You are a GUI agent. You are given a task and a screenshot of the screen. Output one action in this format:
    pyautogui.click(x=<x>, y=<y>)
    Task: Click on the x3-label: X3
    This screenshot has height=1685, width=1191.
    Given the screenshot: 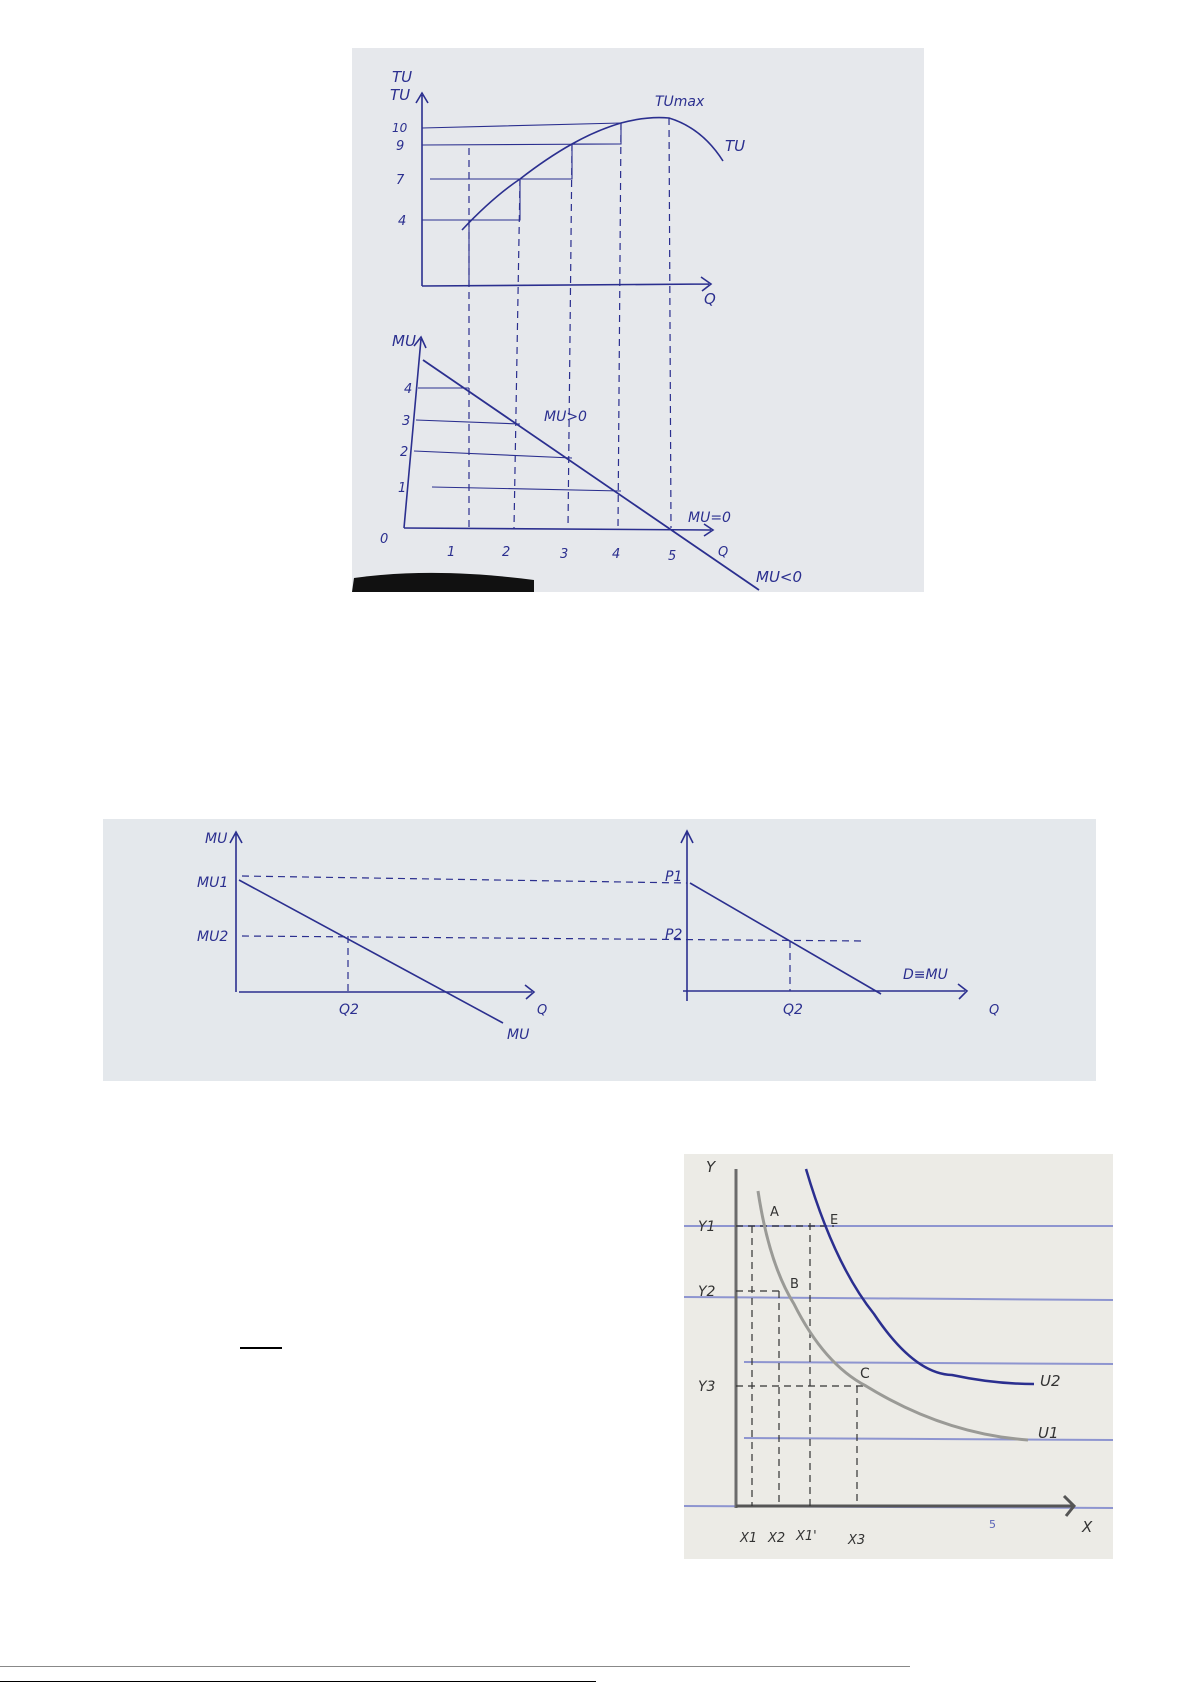 What is the action you would take?
    pyautogui.click(x=856, y=1540)
    